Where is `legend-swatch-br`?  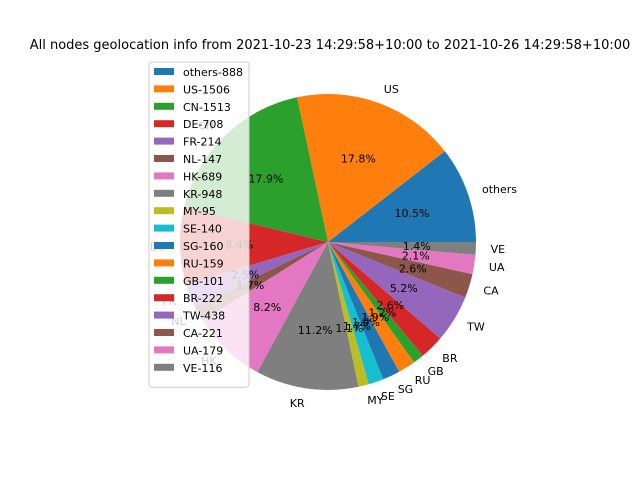 legend-swatch-br is located at coordinates (164, 298).